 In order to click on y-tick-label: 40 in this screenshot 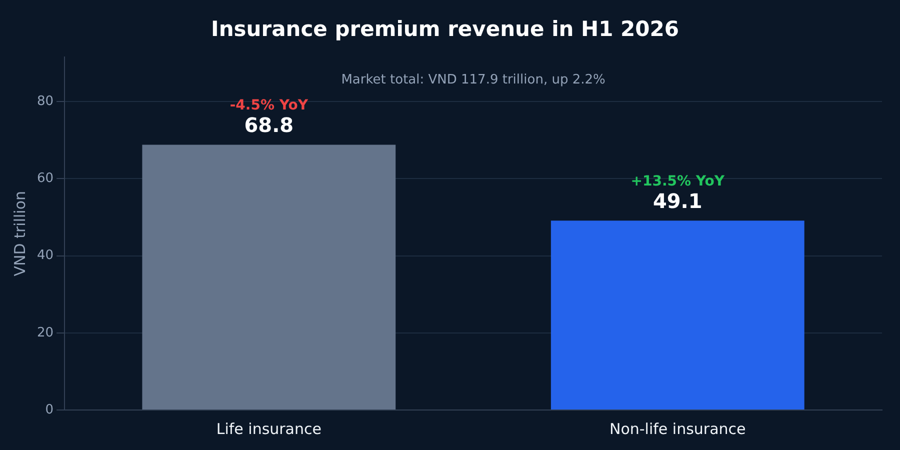, I will do `click(45, 256)`.